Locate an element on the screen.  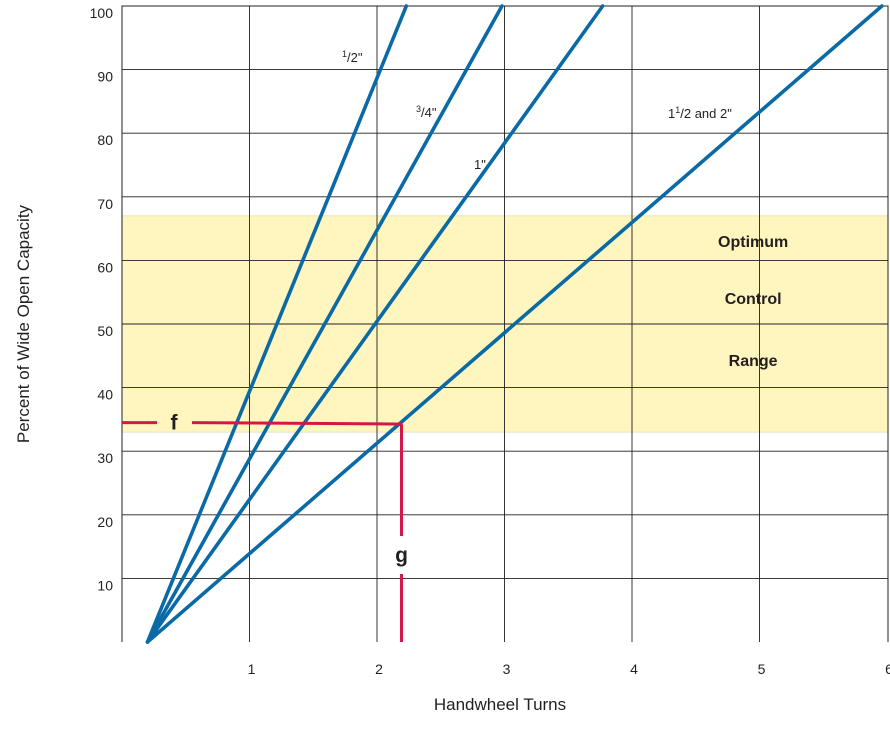
y-tick-70: 70 is located at coordinates (105, 204).